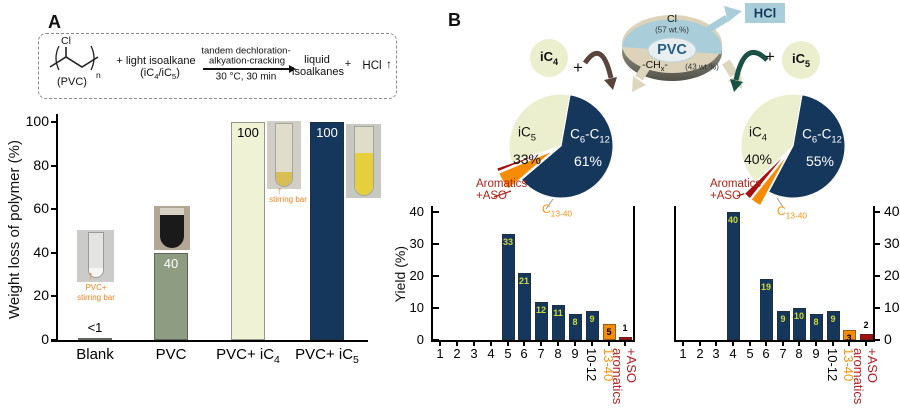 The width and height of the screenshot is (900, 412). Describe the element at coordinates (558, 353) in the screenshot. I see `x-tick-label: 8` at that location.